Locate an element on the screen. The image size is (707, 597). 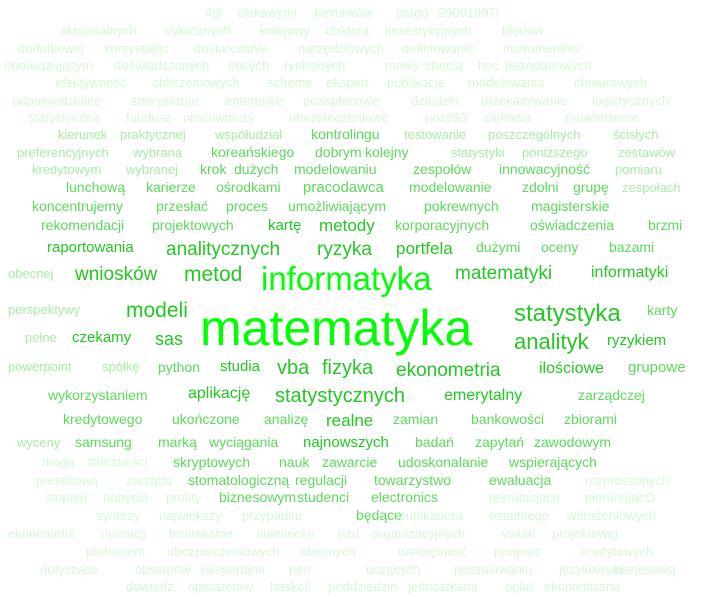
cloud-word: python is located at coordinates (179, 367).